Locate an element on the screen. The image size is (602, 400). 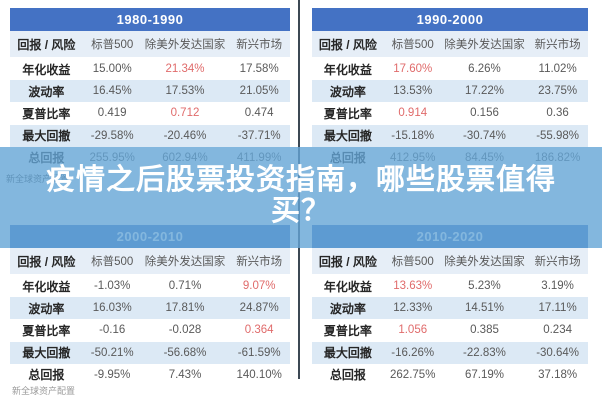
cell-value: 0.156 is located at coordinates (484, 113).